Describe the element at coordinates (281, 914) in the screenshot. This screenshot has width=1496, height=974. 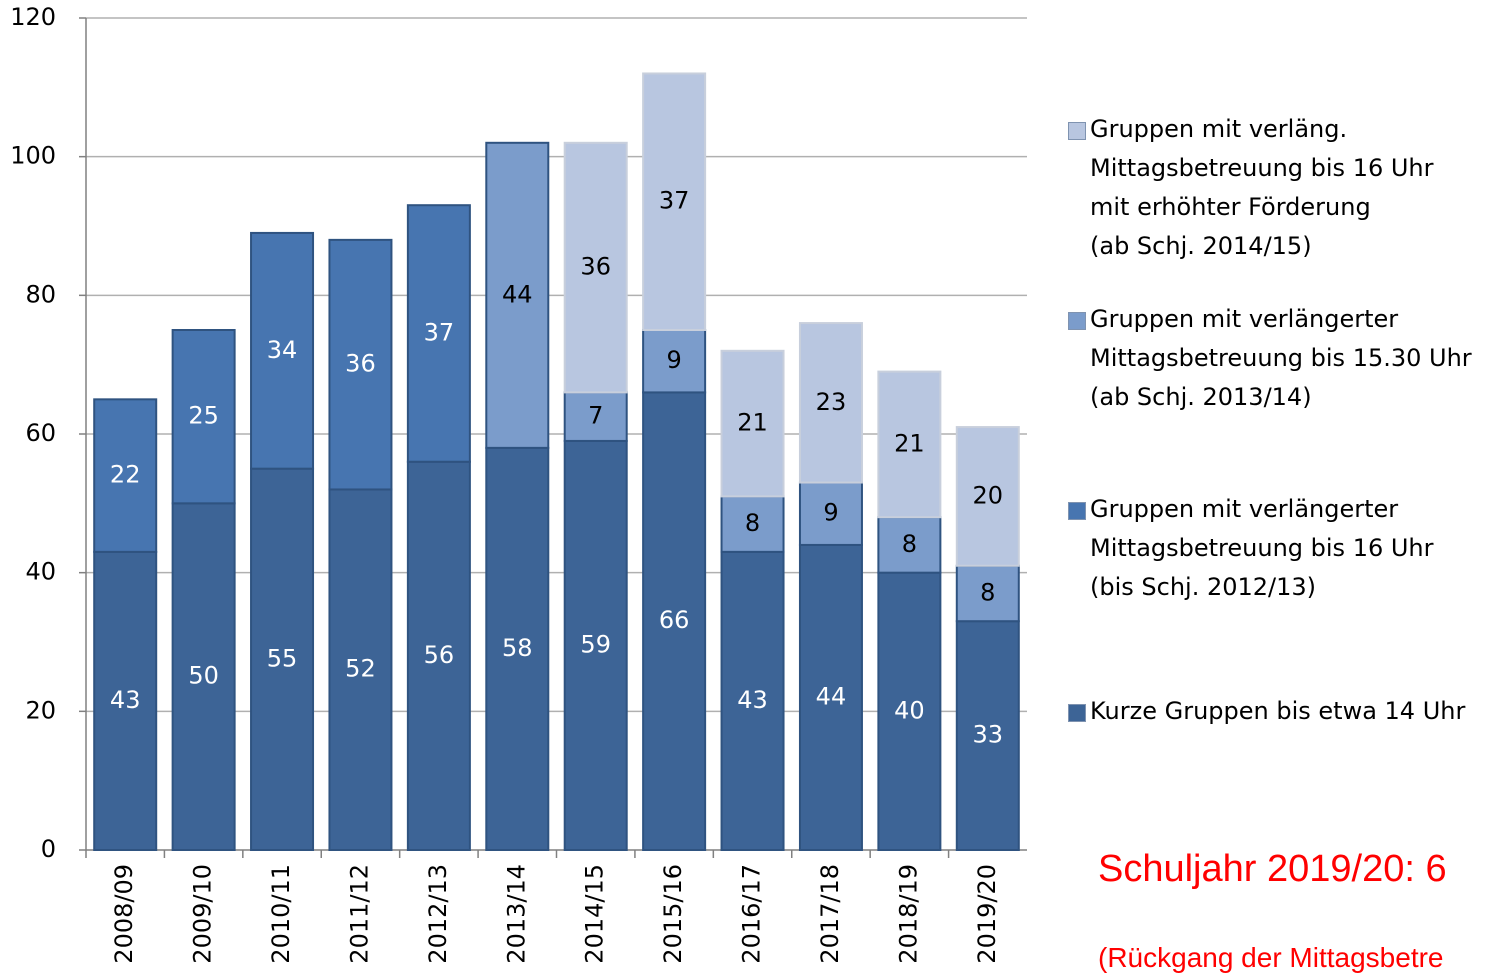
I see `x-tick-label: 2010/11` at that location.